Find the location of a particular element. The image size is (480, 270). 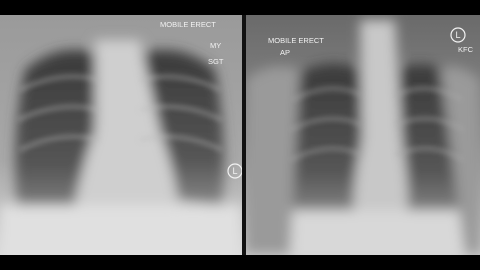

divider is located at coordinates (244, 135).